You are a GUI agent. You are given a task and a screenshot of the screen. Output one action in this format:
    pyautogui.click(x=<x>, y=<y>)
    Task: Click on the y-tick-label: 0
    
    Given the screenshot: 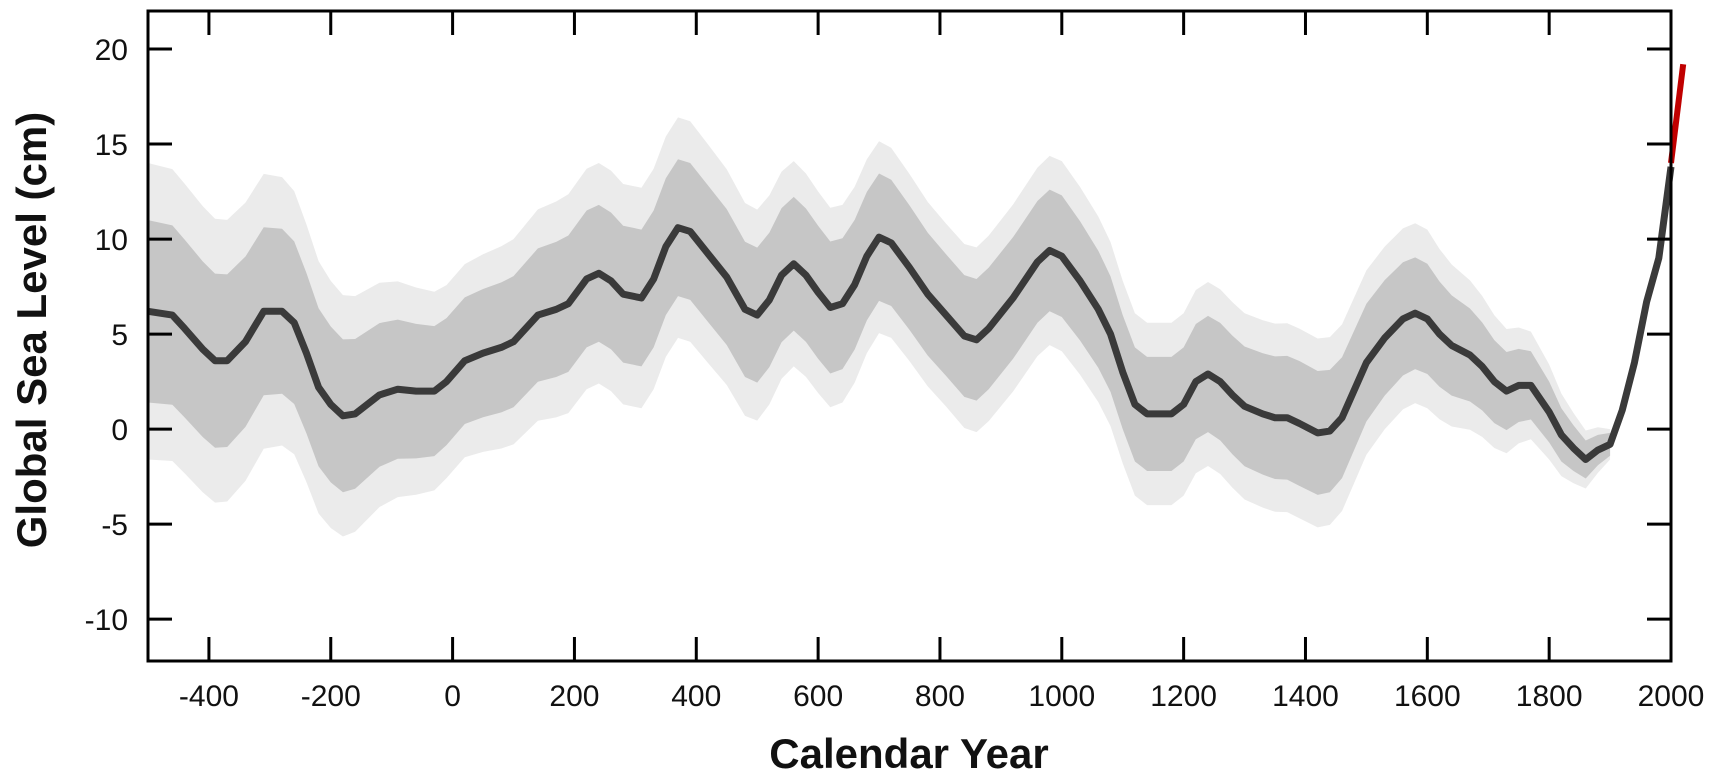 What is the action you would take?
    pyautogui.click(x=119, y=430)
    